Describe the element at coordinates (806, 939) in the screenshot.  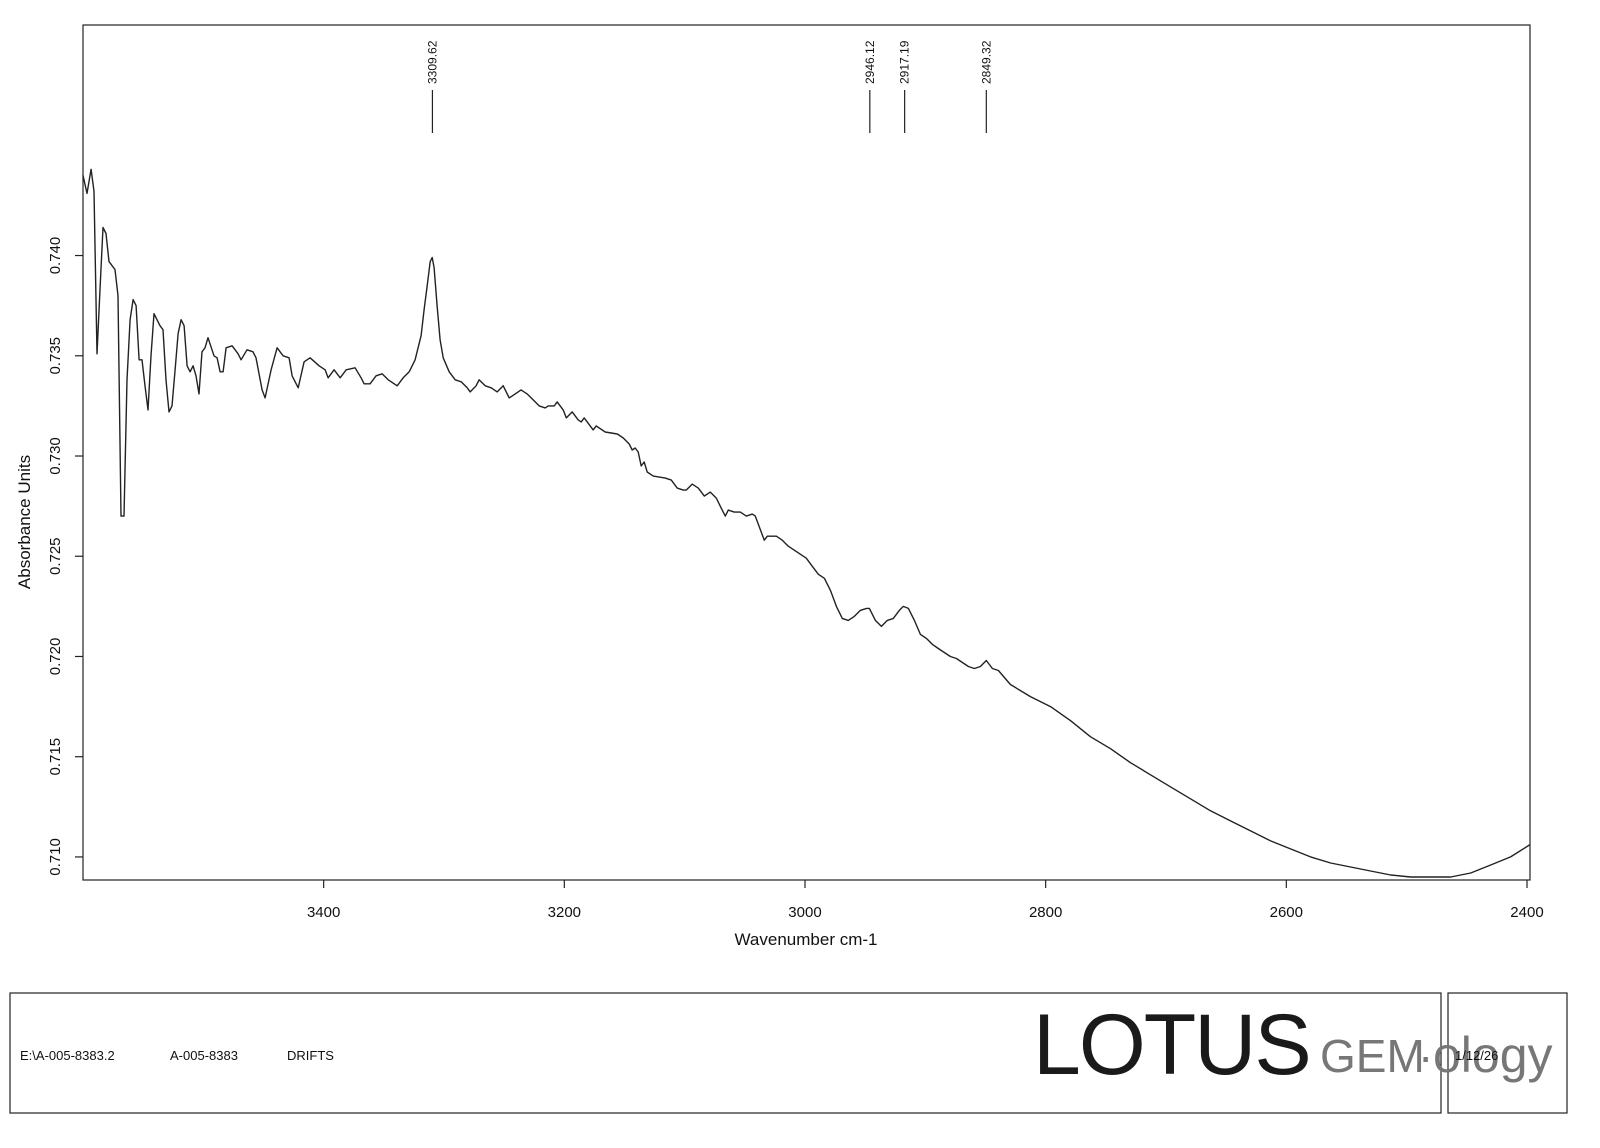
I see `x-axis-label: Wavenumber cm-1` at that location.